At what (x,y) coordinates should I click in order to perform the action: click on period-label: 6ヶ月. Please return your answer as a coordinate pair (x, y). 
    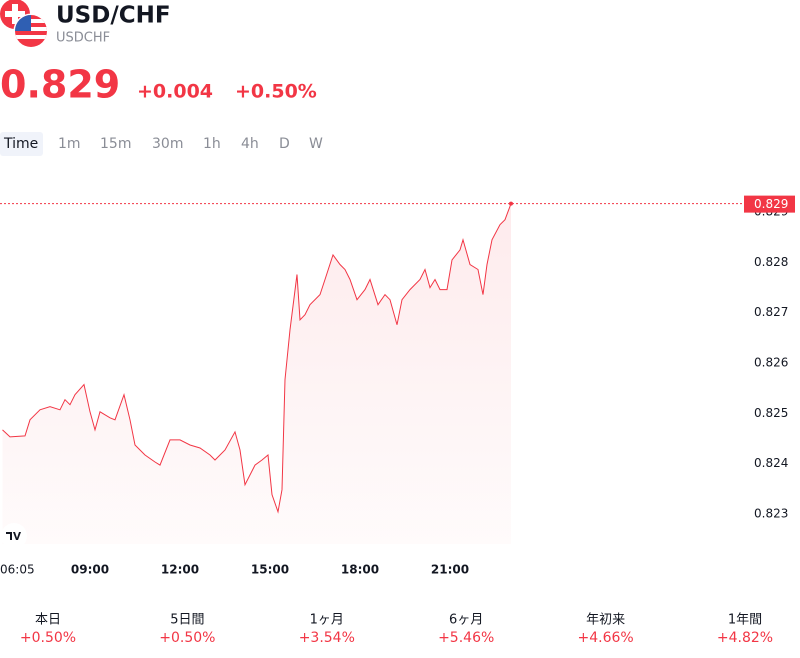
    Looking at the image, I should click on (466, 620).